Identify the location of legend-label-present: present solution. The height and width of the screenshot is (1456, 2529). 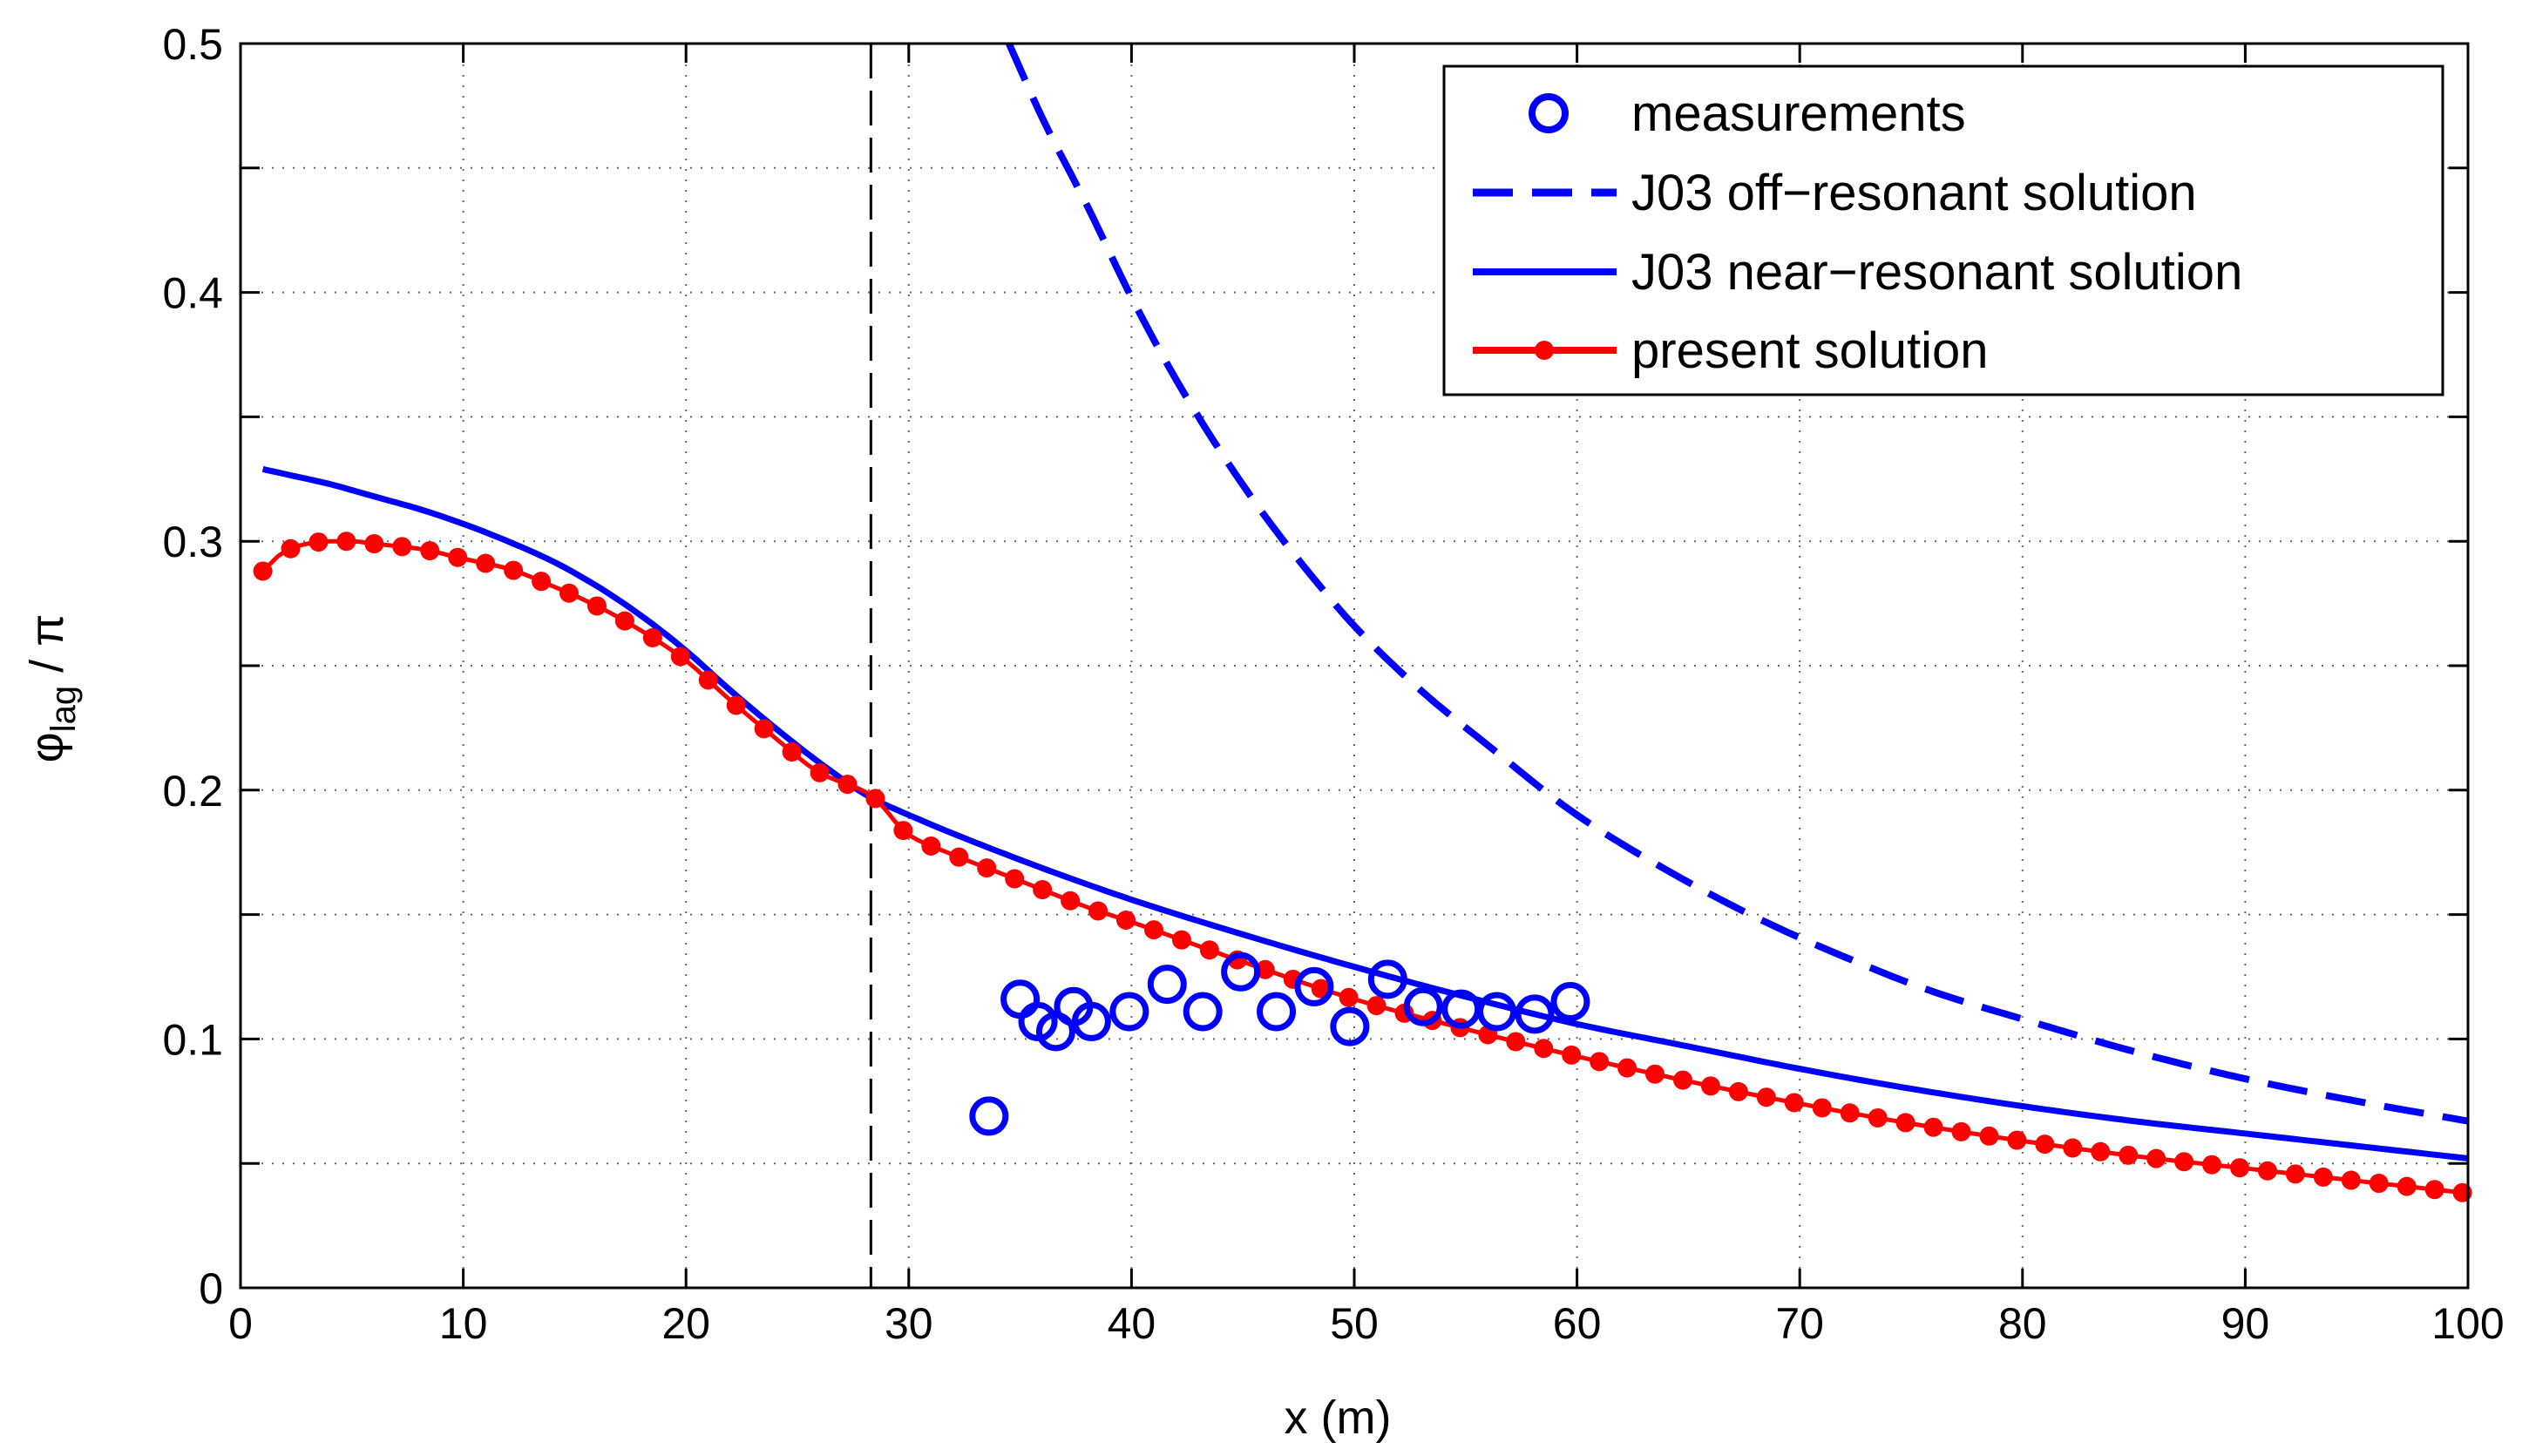
(1809, 350).